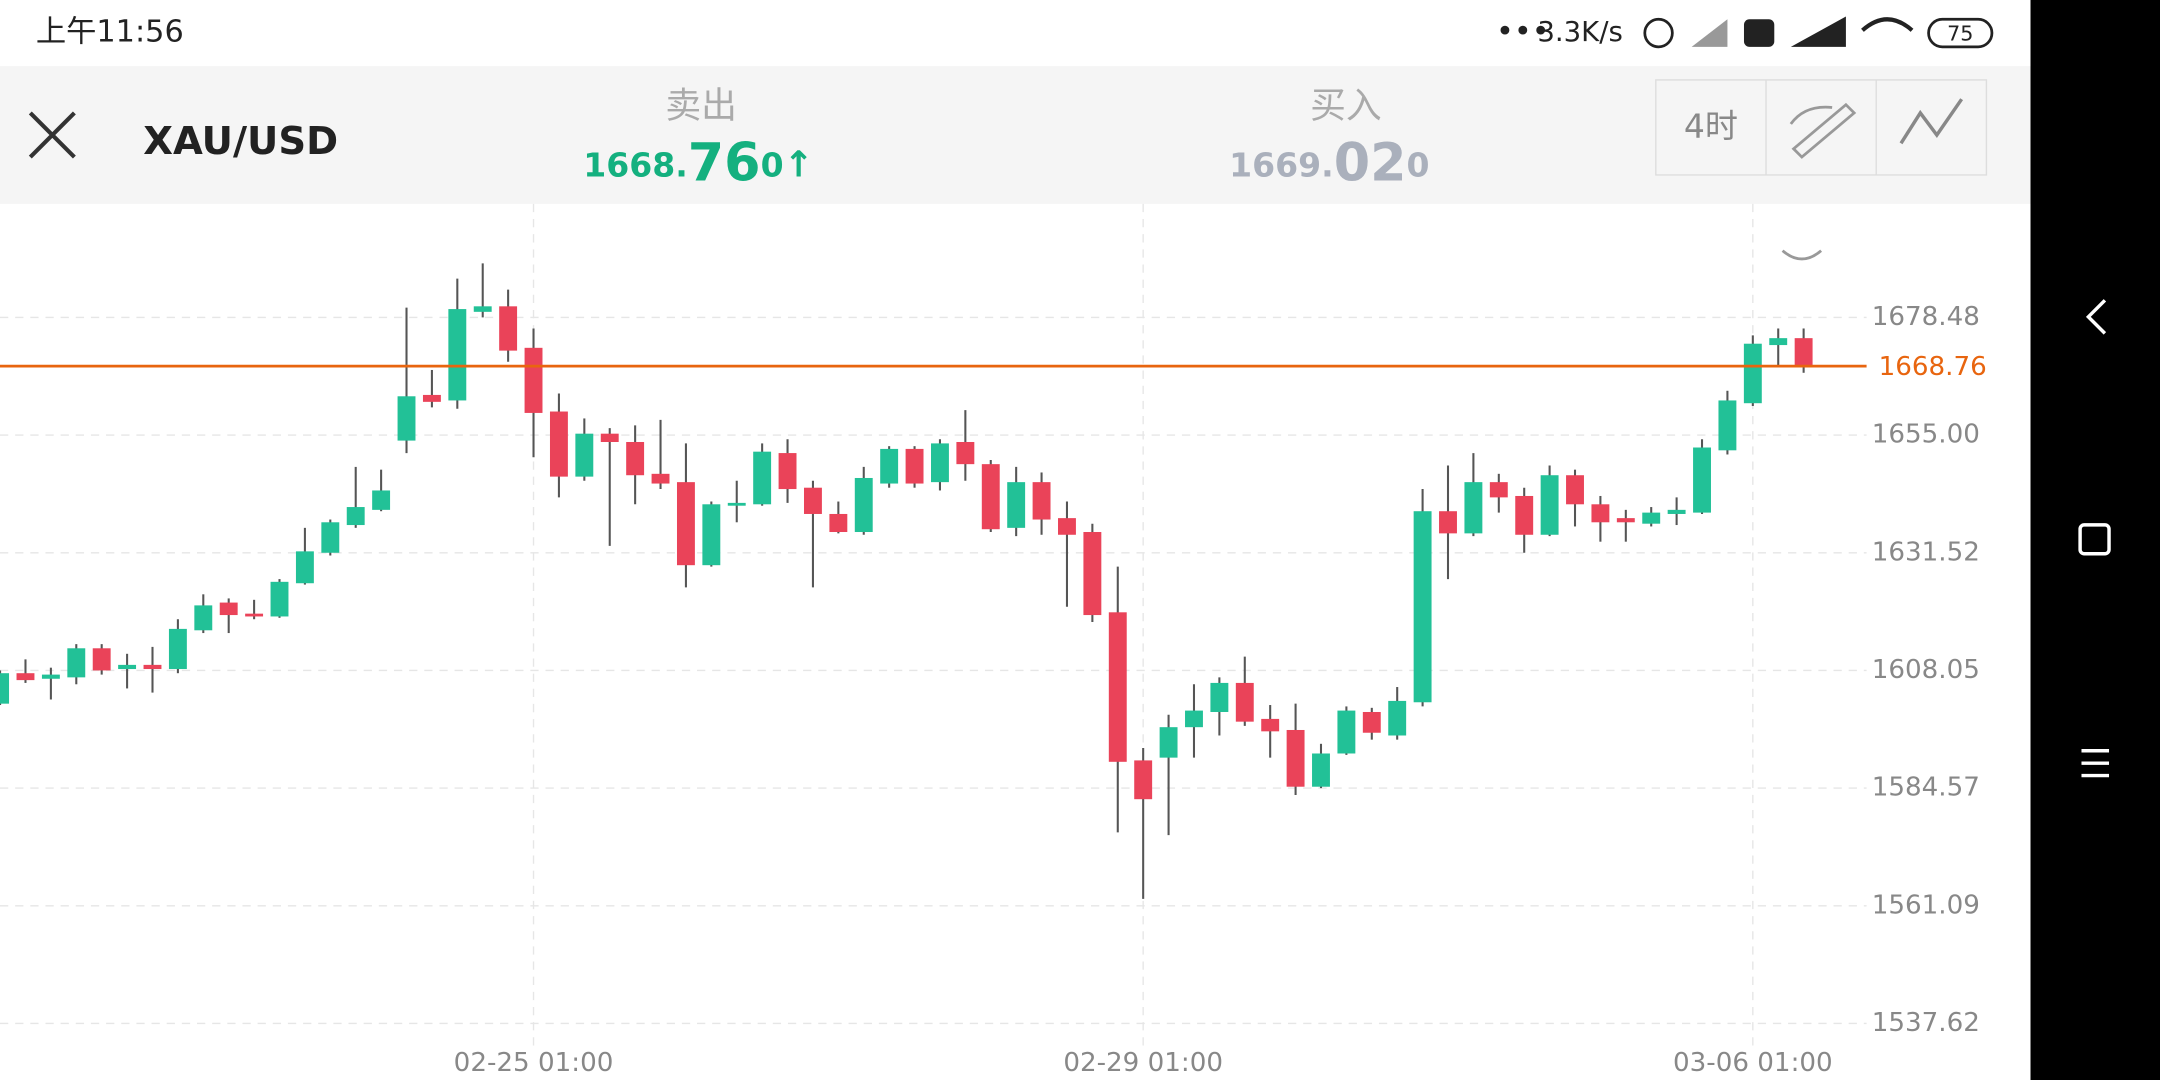 The image size is (2160, 1080). I want to click on status-time: 上午11:56, so click(110, 32).